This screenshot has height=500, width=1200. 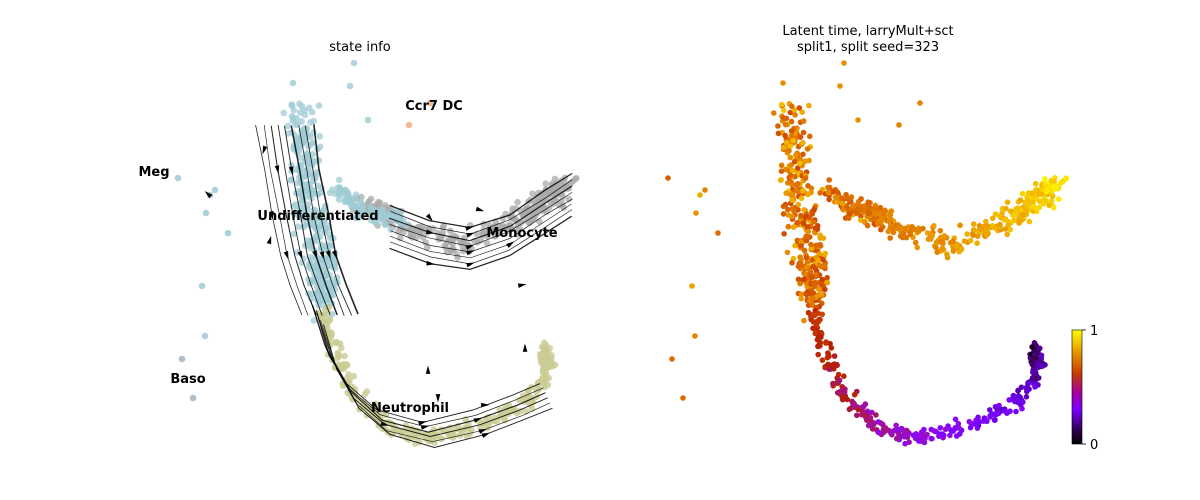 What do you see at coordinates (202, 286) in the screenshot?
I see `point-meg` at bounding box center [202, 286].